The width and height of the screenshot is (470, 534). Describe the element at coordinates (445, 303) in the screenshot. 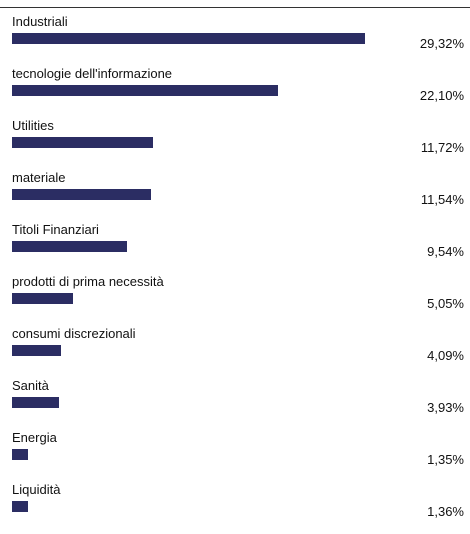

I see `value-label: 5,05%` at that location.